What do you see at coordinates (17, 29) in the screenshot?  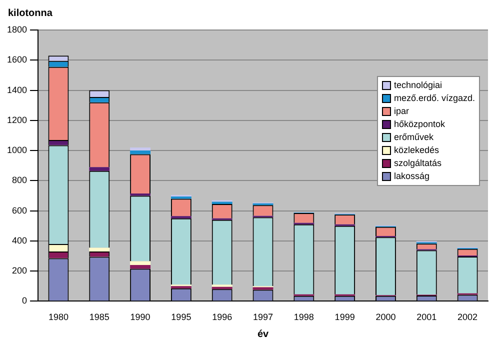 I see `y-tick-label: 1800` at bounding box center [17, 29].